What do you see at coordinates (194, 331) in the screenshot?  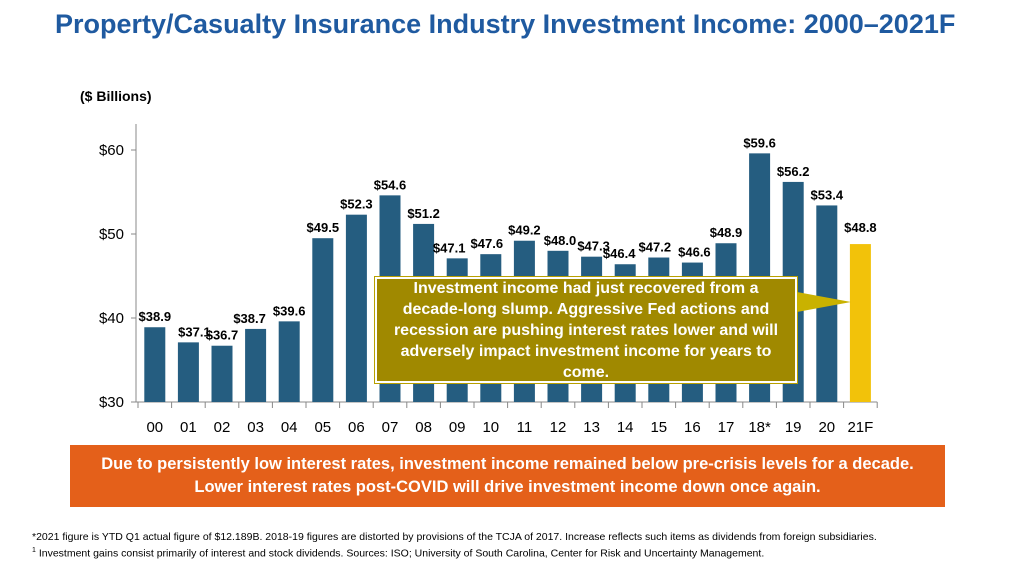 I see `data-label: $37.1` at bounding box center [194, 331].